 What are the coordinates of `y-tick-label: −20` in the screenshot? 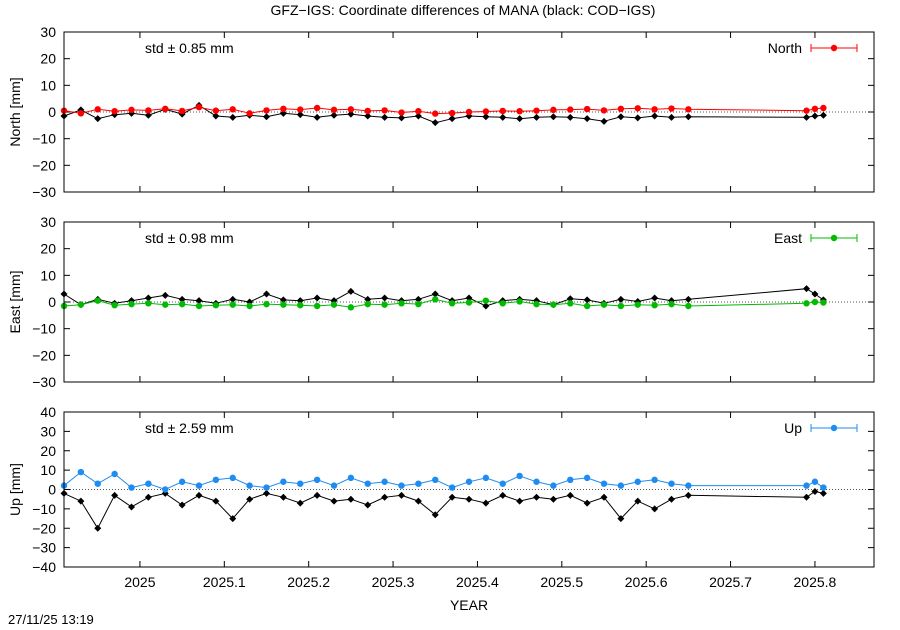 It's located at (44, 355).